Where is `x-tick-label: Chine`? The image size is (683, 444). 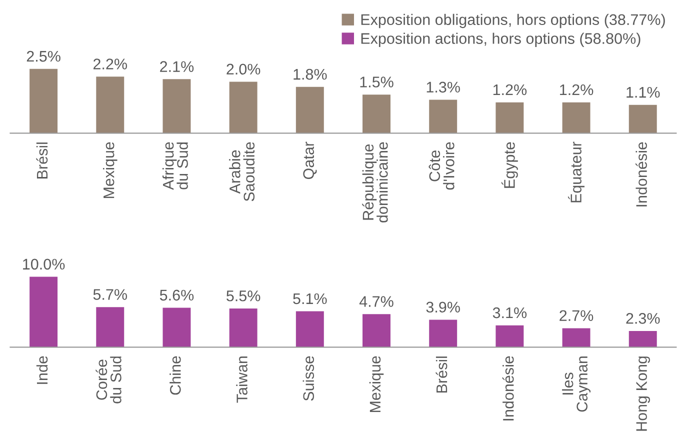
x-tick-label: Chine is located at coordinates (175, 375).